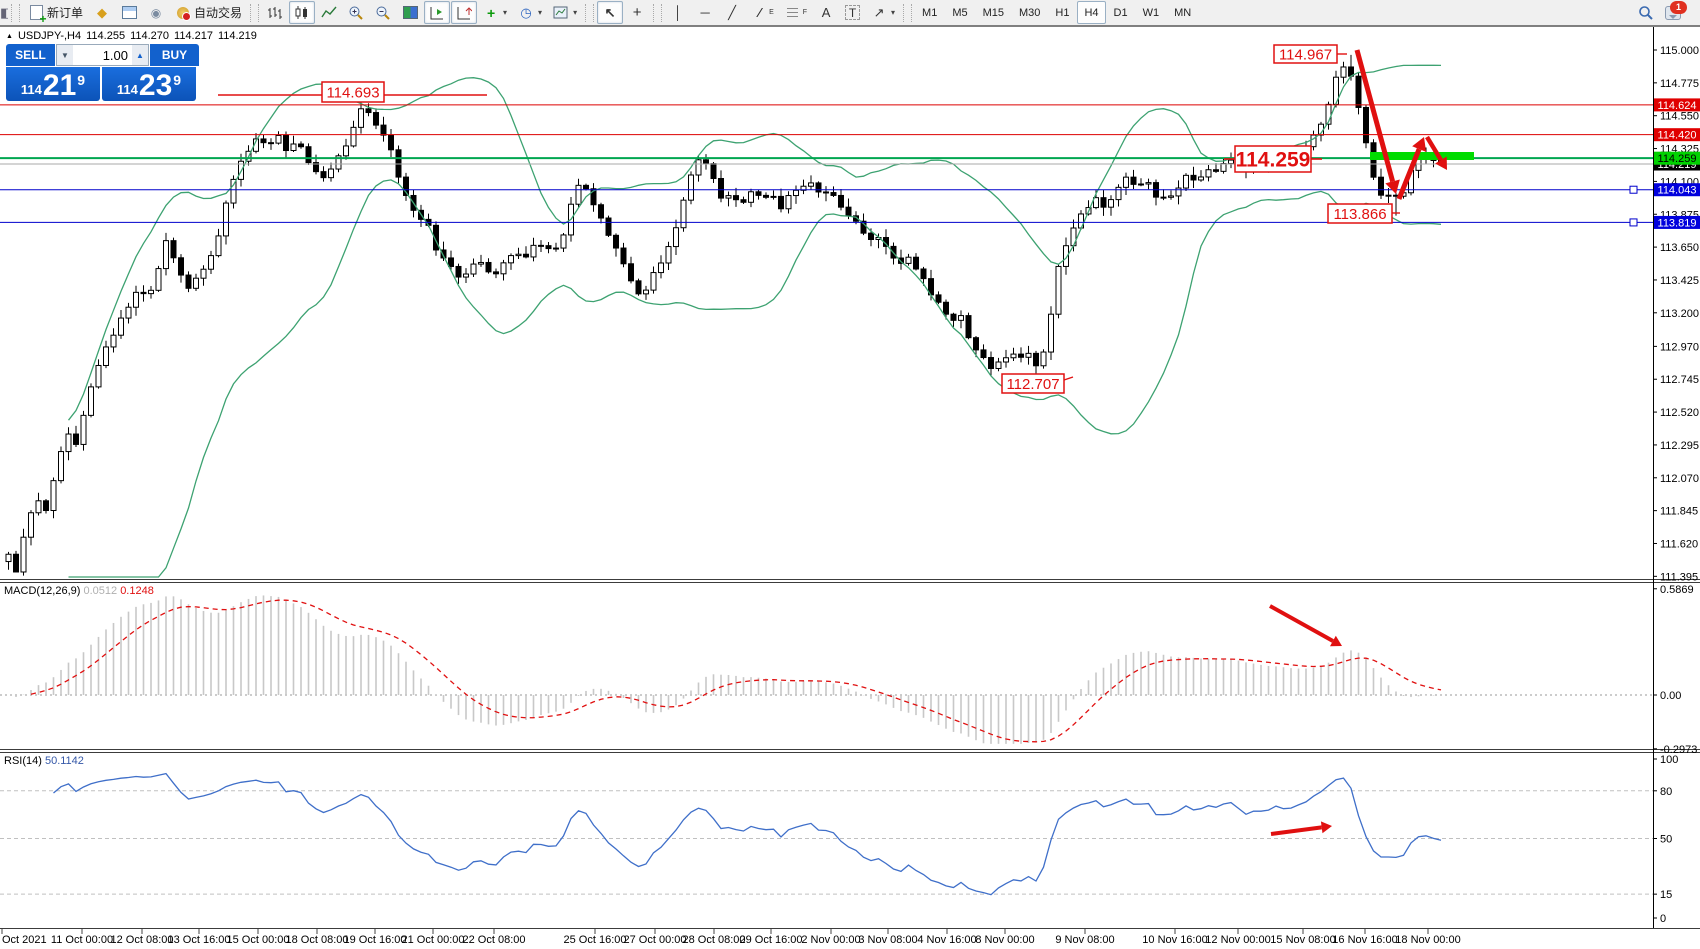  Describe the element at coordinates (1151, 12) in the screenshot. I see `tf-w1: W1` at that location.